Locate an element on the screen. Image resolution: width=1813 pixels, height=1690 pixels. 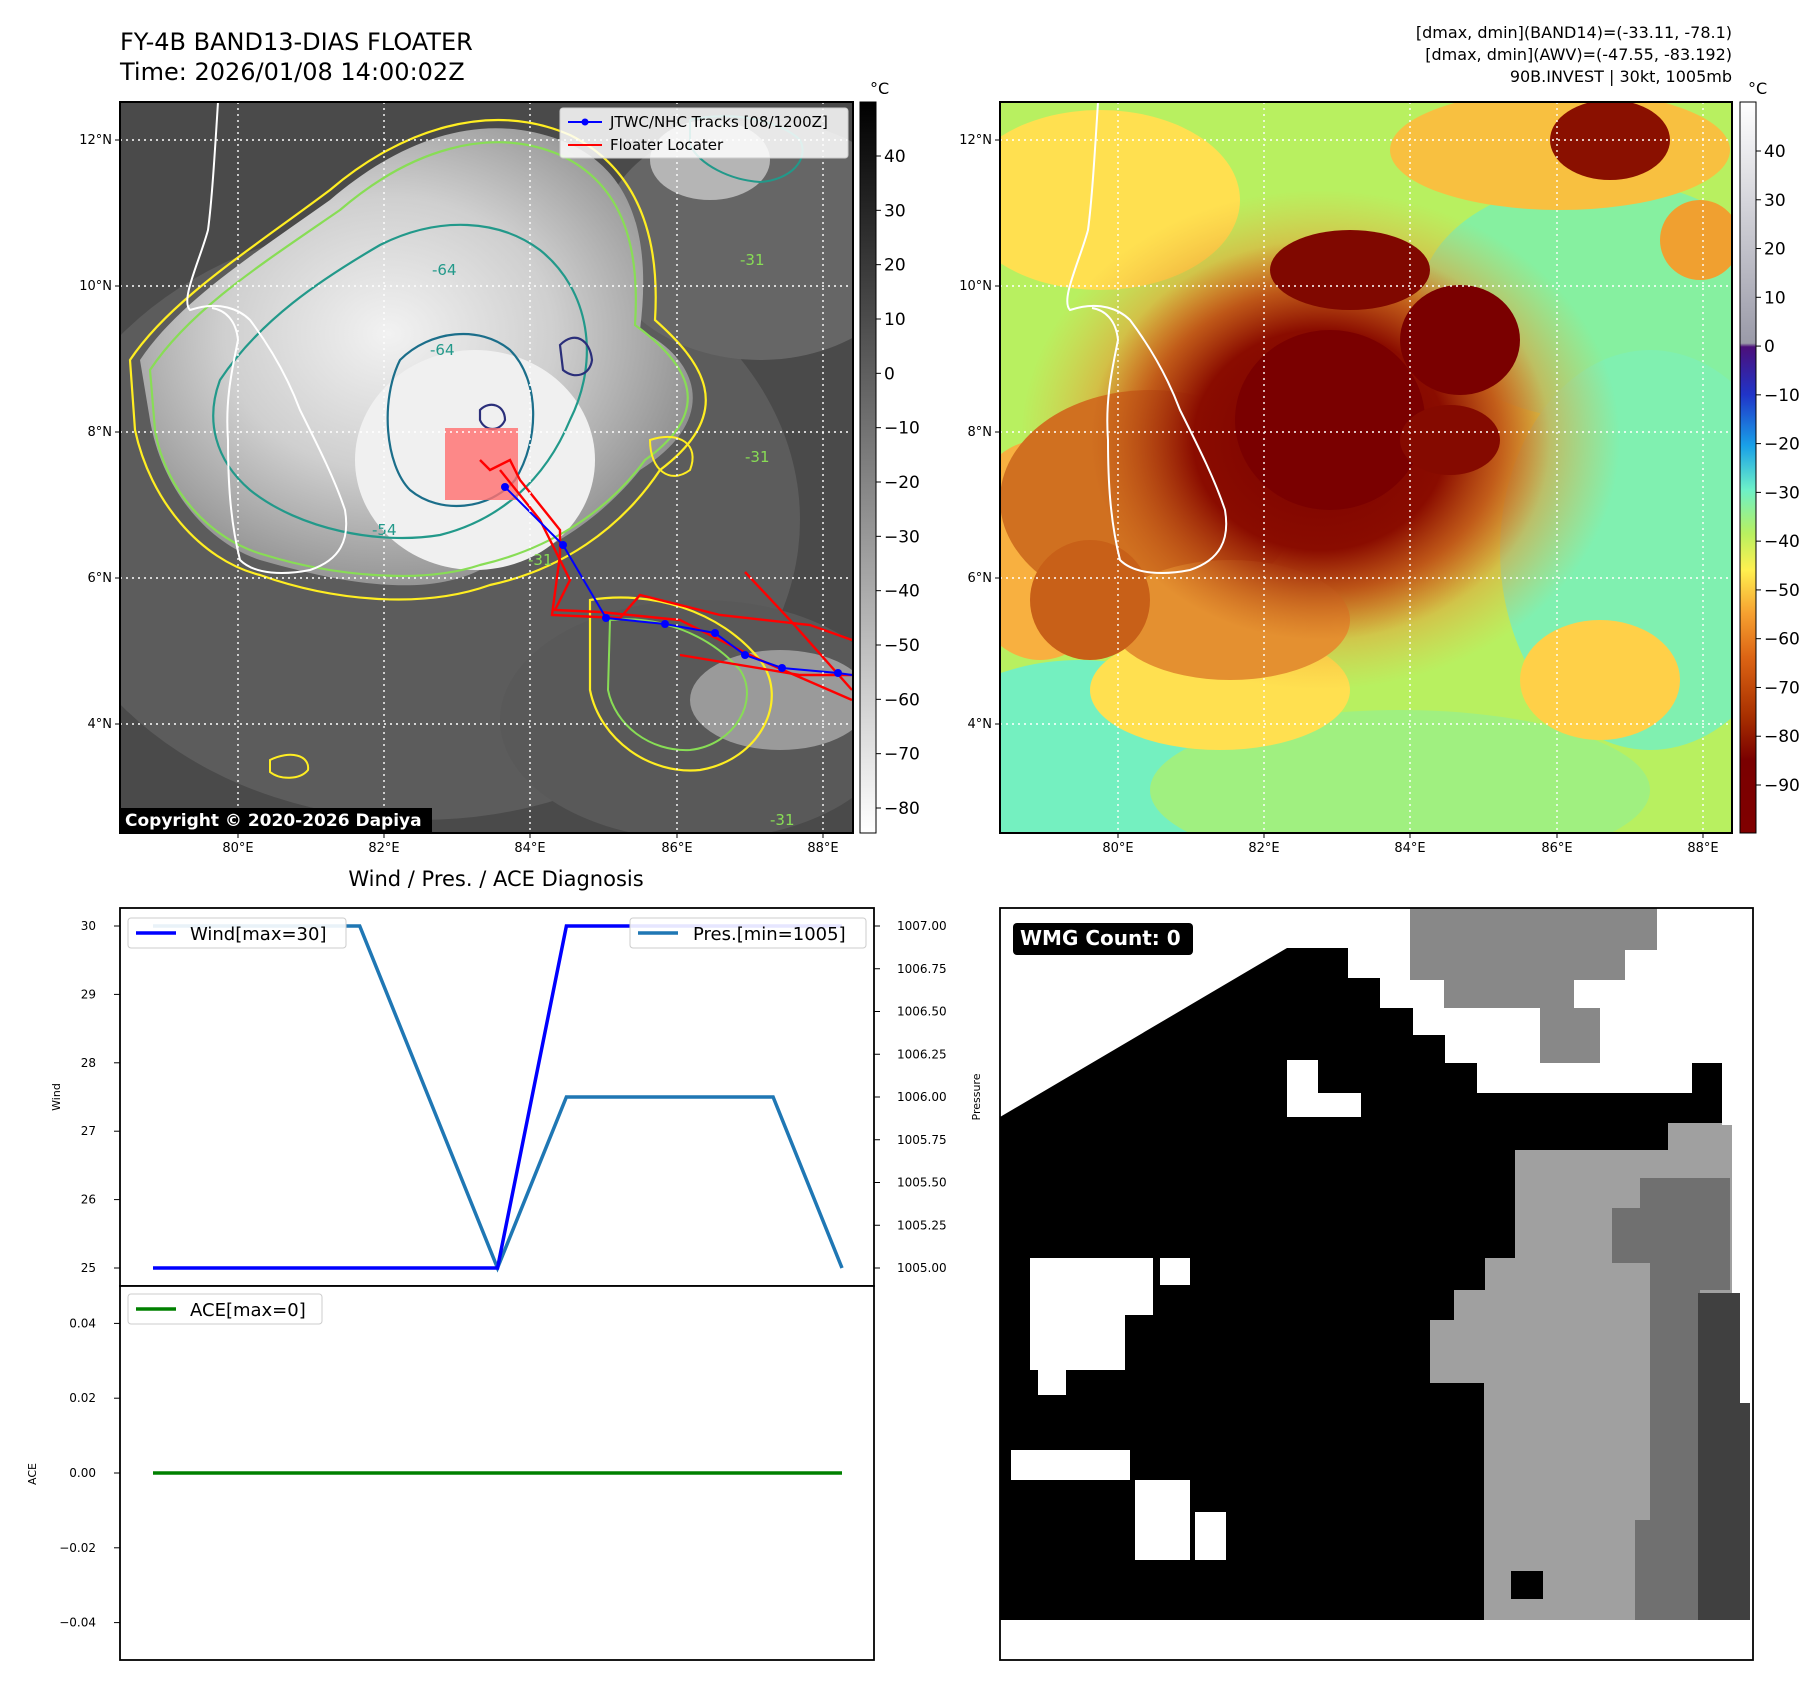
ace-legend: ACE[max=0] is located at coordinates (225, 1309).